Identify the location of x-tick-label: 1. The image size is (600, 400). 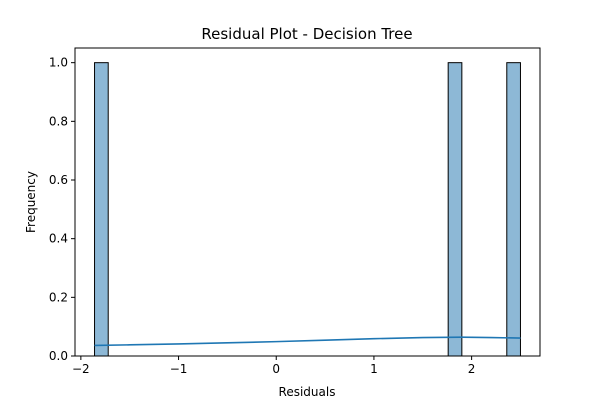
(374, 369).